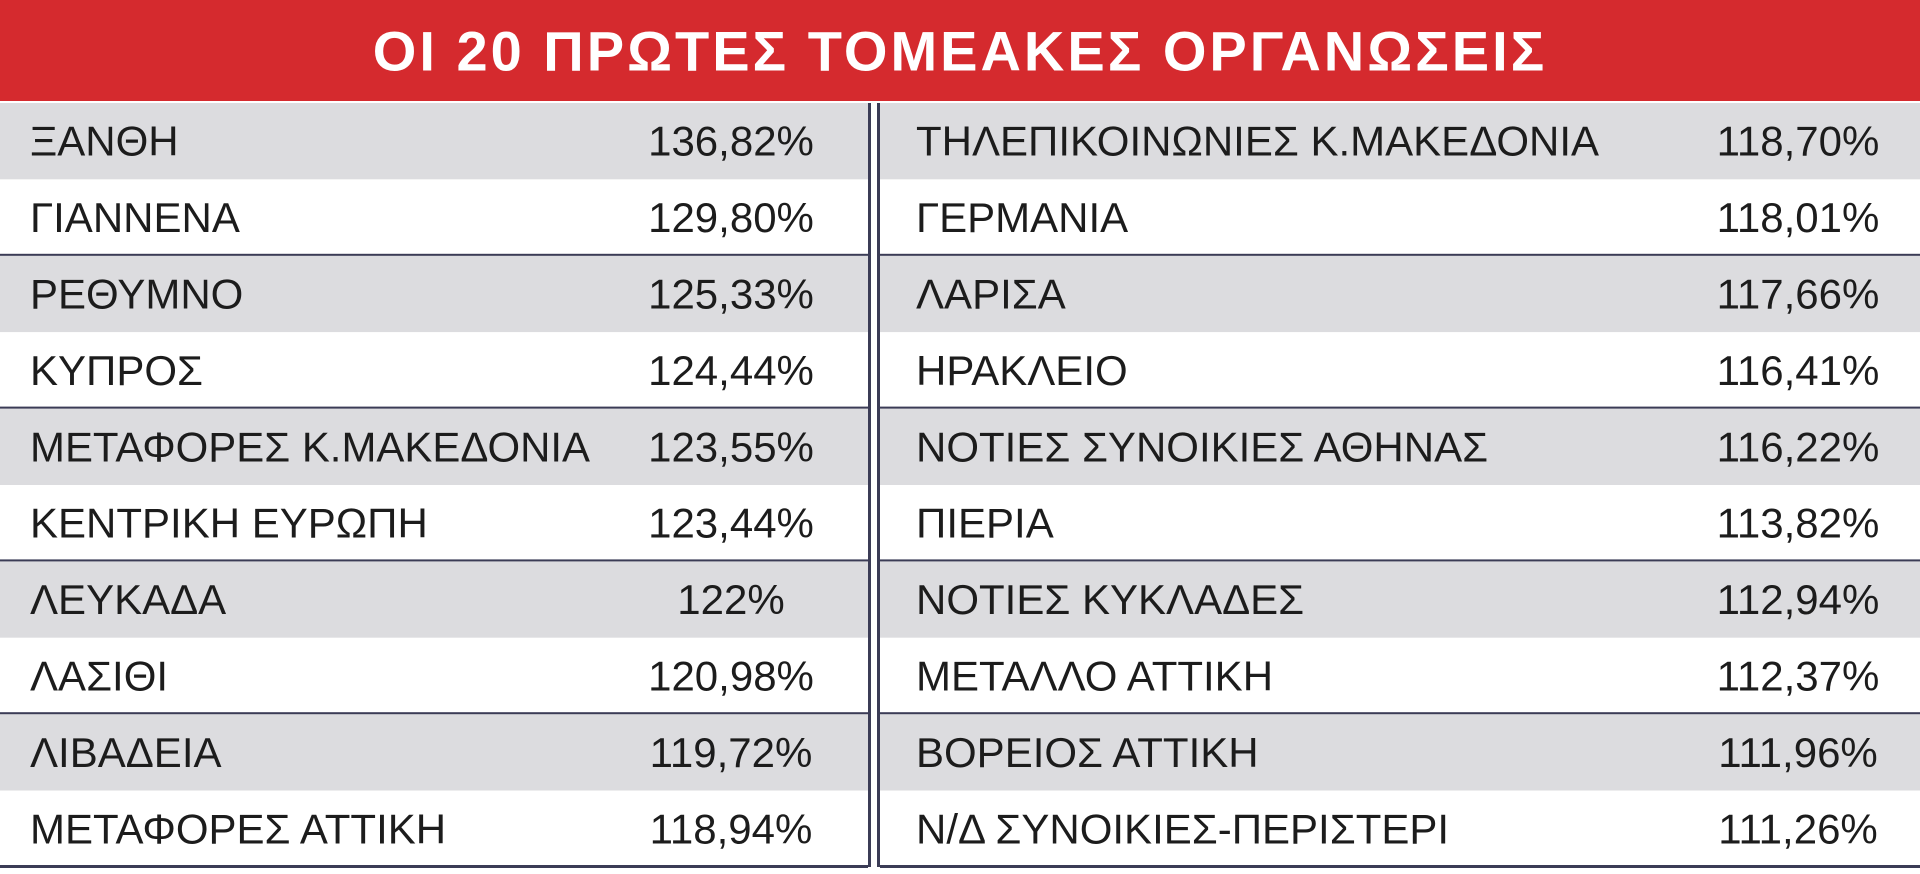  Describe the element at coordinates (731, 676) in the screenshot. I see `row-value: 120,98%` at that location.